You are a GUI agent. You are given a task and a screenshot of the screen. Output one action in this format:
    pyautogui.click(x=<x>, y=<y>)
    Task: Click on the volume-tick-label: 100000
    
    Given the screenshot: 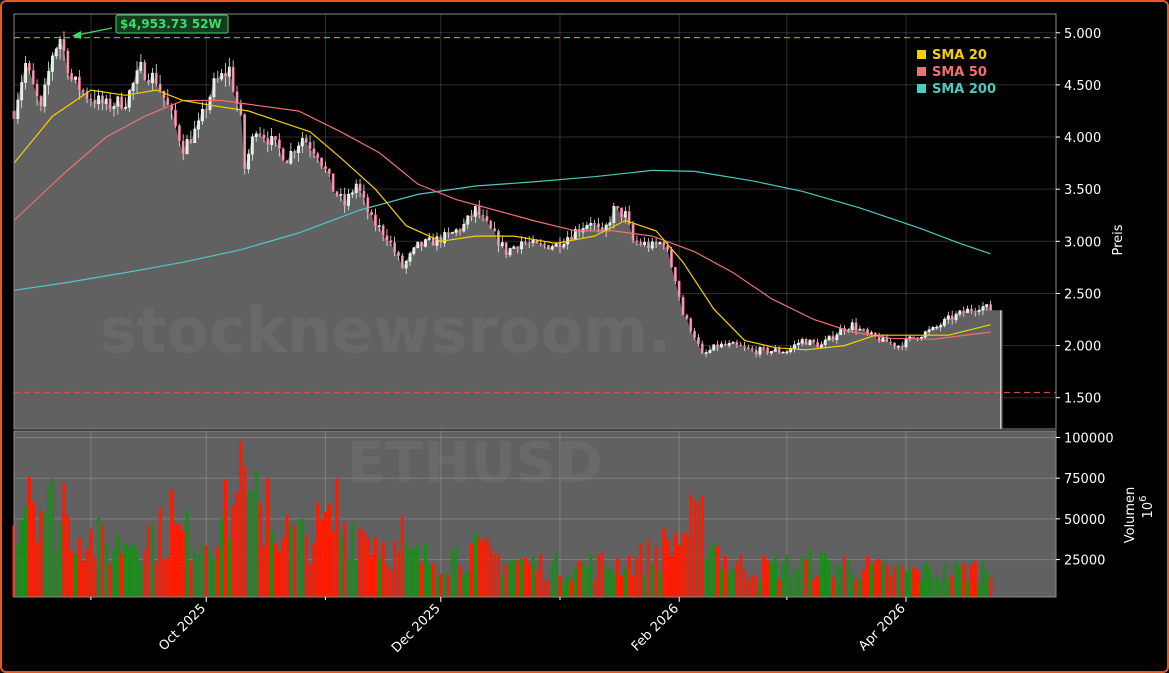 What is the action you would take?
    pyautogui.click(x=1089, y=439)
    